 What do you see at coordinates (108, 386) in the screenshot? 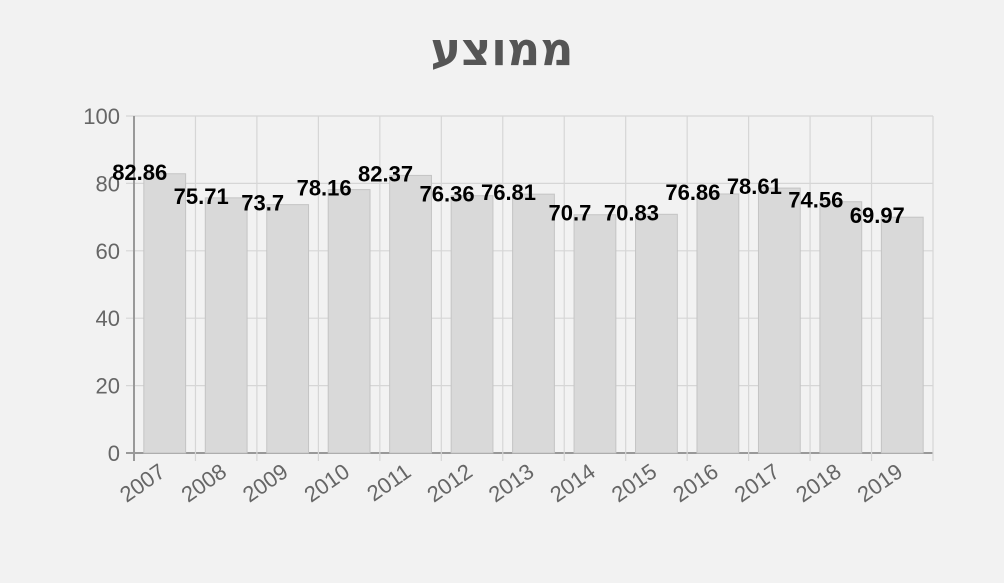
I see `y-tick-label: 20` at bounding box center [108, 386].